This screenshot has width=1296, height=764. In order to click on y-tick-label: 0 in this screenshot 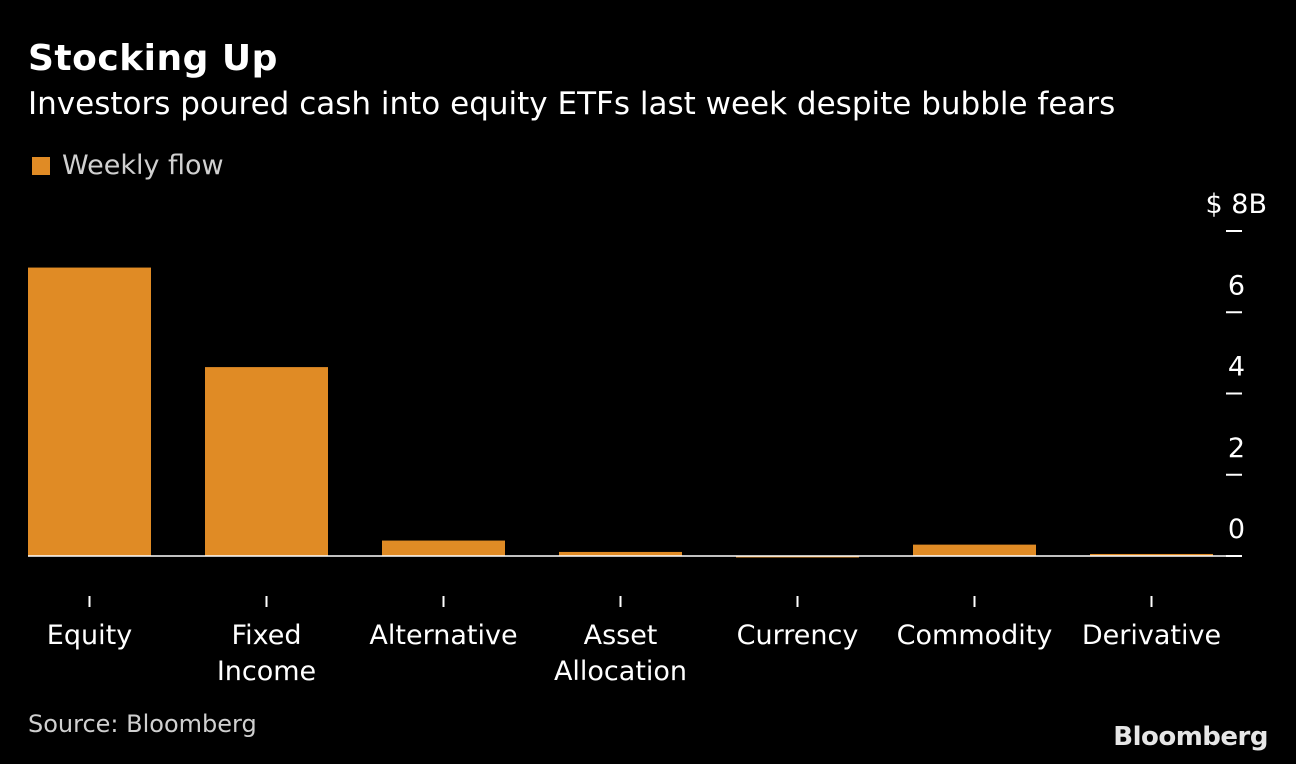, I will do `click(1236, 529)`.